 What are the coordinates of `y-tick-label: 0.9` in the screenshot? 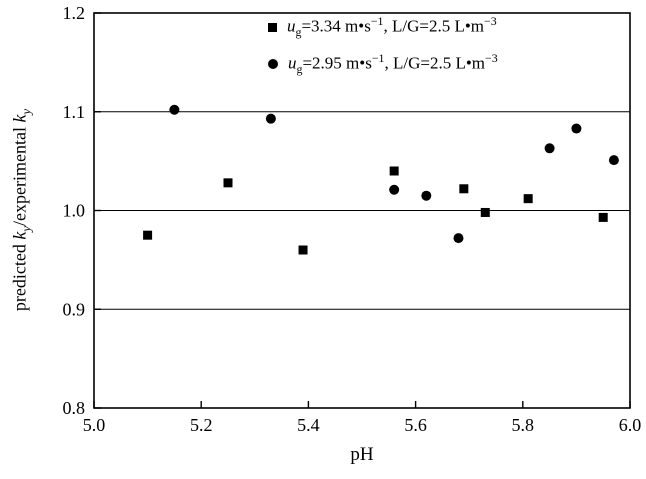 It's located at (74, 309).